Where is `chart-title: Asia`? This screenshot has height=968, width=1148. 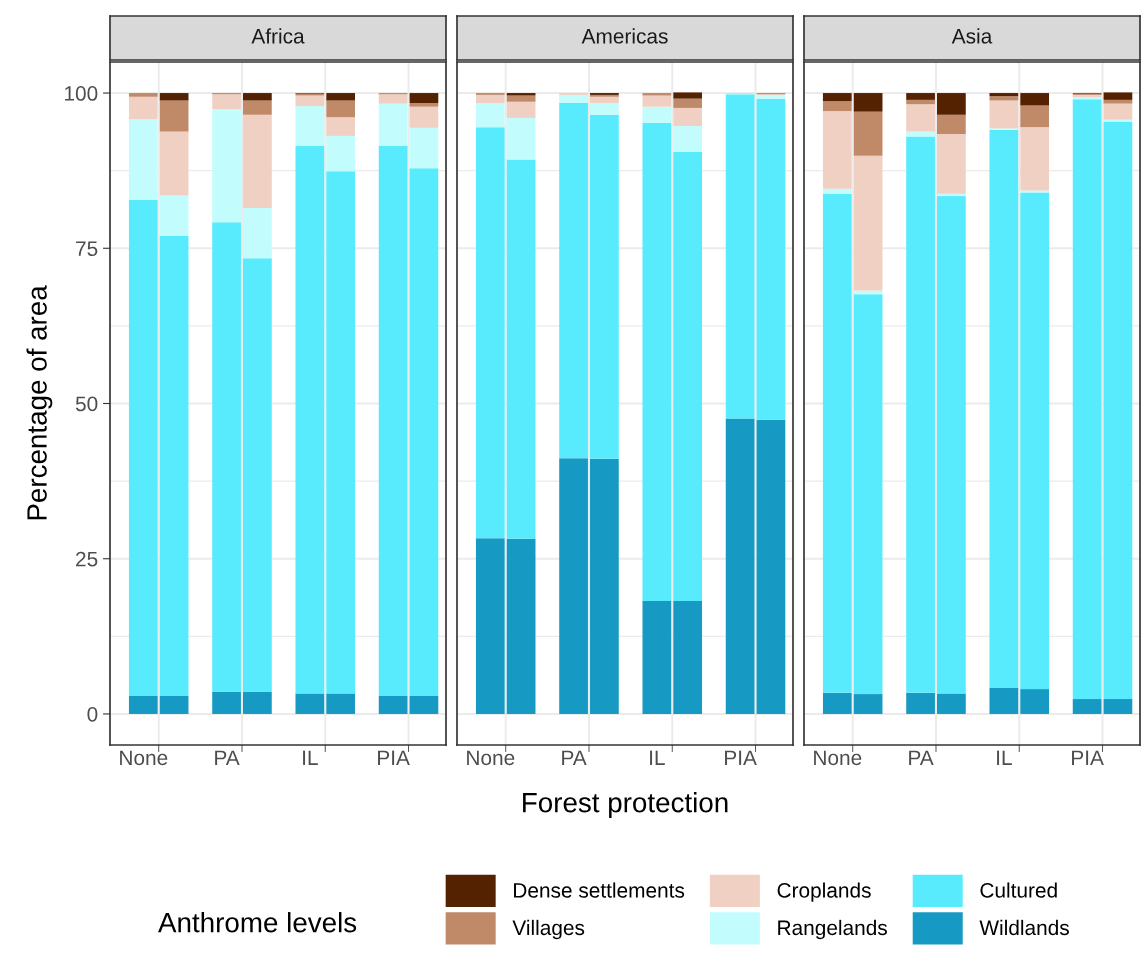
chart-title: Asia is located at coordinates (972, 36).